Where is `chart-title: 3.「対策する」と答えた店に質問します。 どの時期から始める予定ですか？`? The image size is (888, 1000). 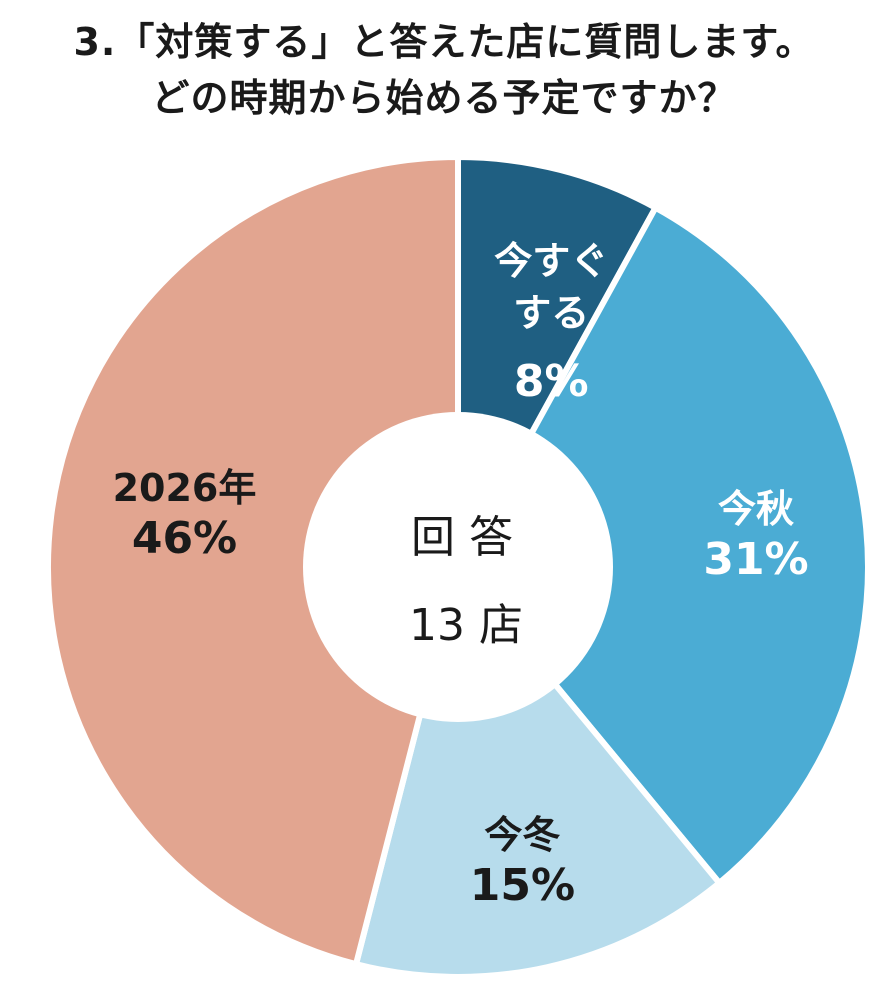
chart-title: 3.「対策する」と答えた店に質問します。 どの時期から始める予定ですか？ is located at coordinates (444, 70).